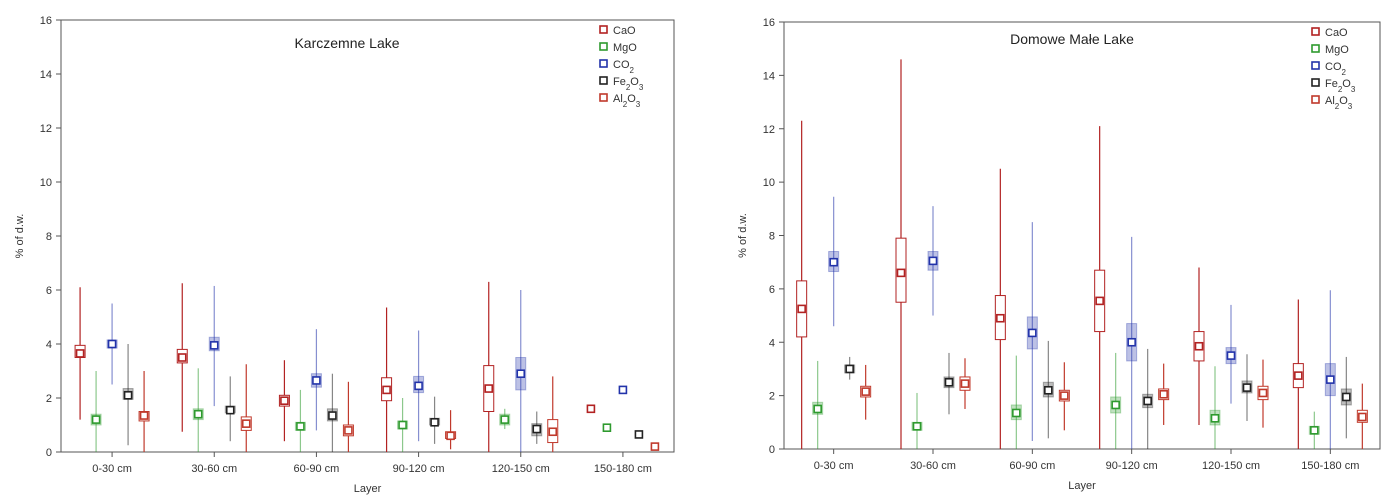  I want to click on x-tick-label: 0-30 cm, so click(112, 469).